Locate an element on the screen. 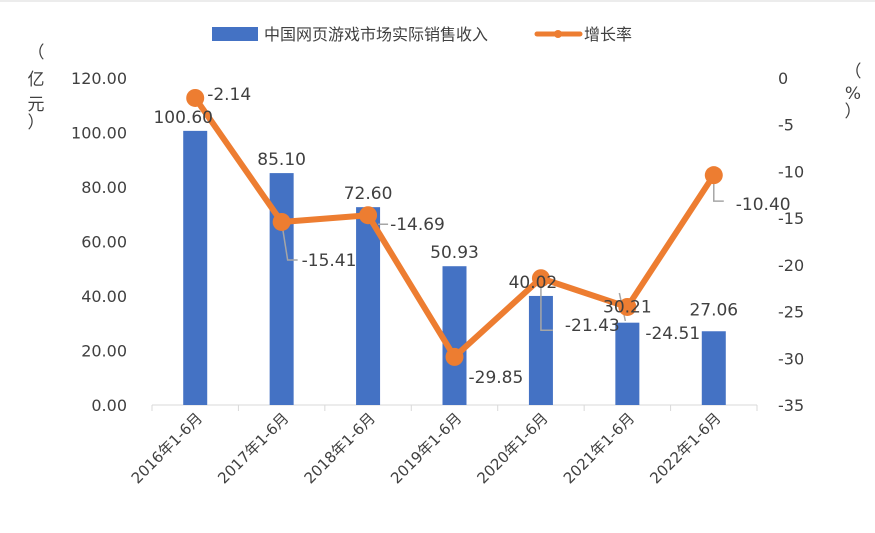 This screenshot has width=875, height=533. x-tick-label: 2021年1-6月 is located at coordinates (599, 448).